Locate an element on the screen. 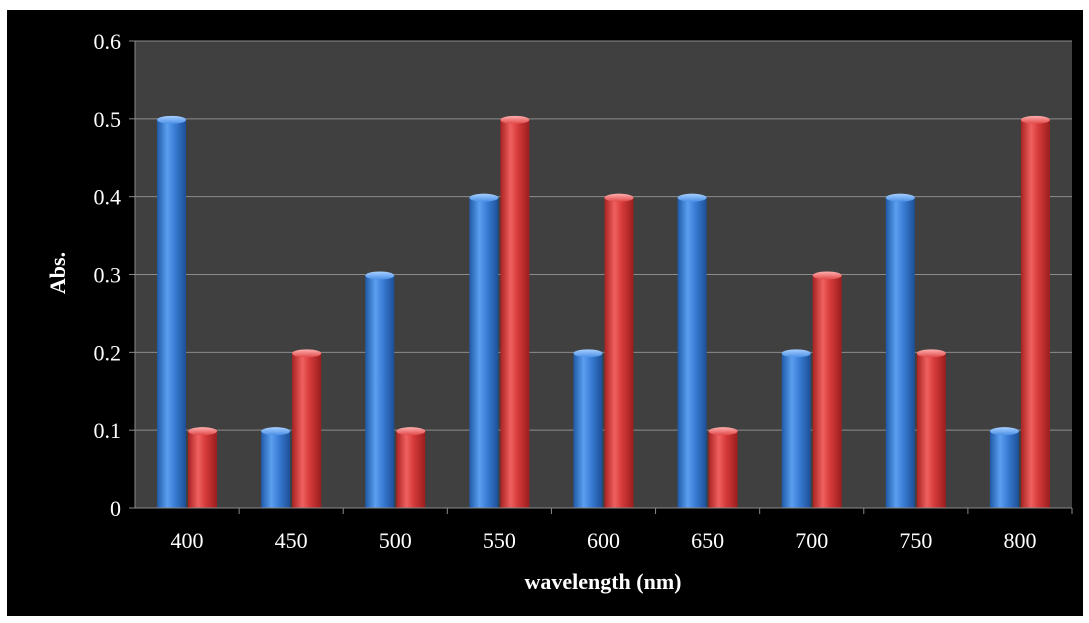 This screenshot has height=623, width=1089. x-tick-labels: 400 450 500 550 600 650 700 750 800 is located at coordinates (604, 540).